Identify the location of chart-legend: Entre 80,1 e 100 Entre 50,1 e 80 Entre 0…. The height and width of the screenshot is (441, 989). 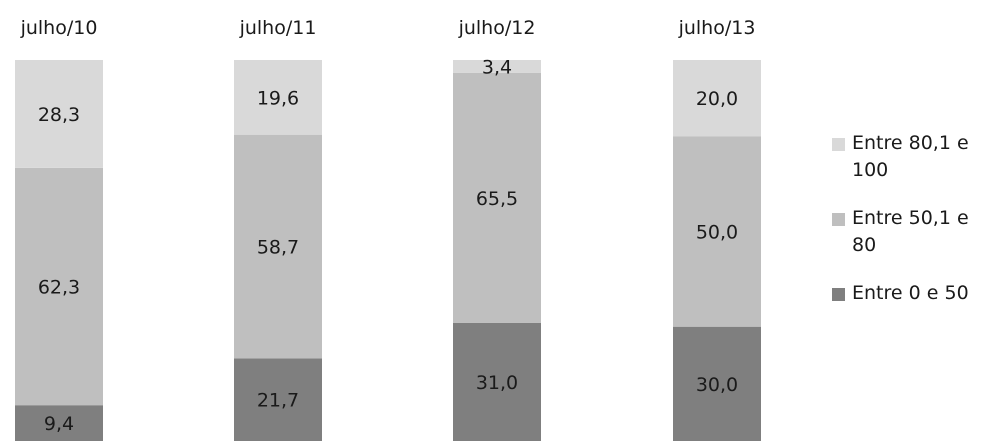
(910, 229).